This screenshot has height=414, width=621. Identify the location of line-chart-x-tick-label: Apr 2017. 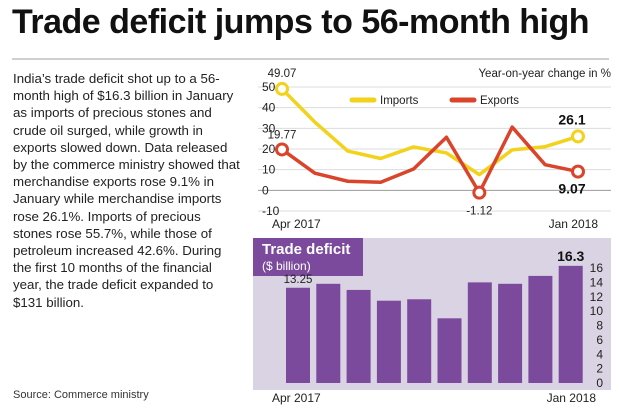
(296, 224).